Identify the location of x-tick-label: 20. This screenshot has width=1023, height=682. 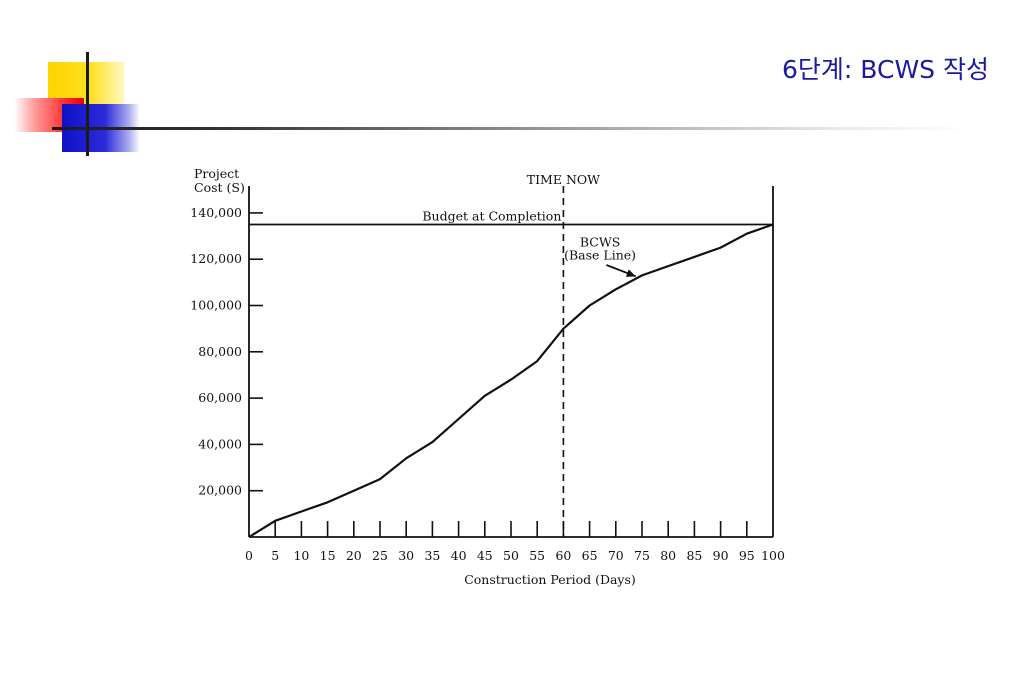
(354, 555).